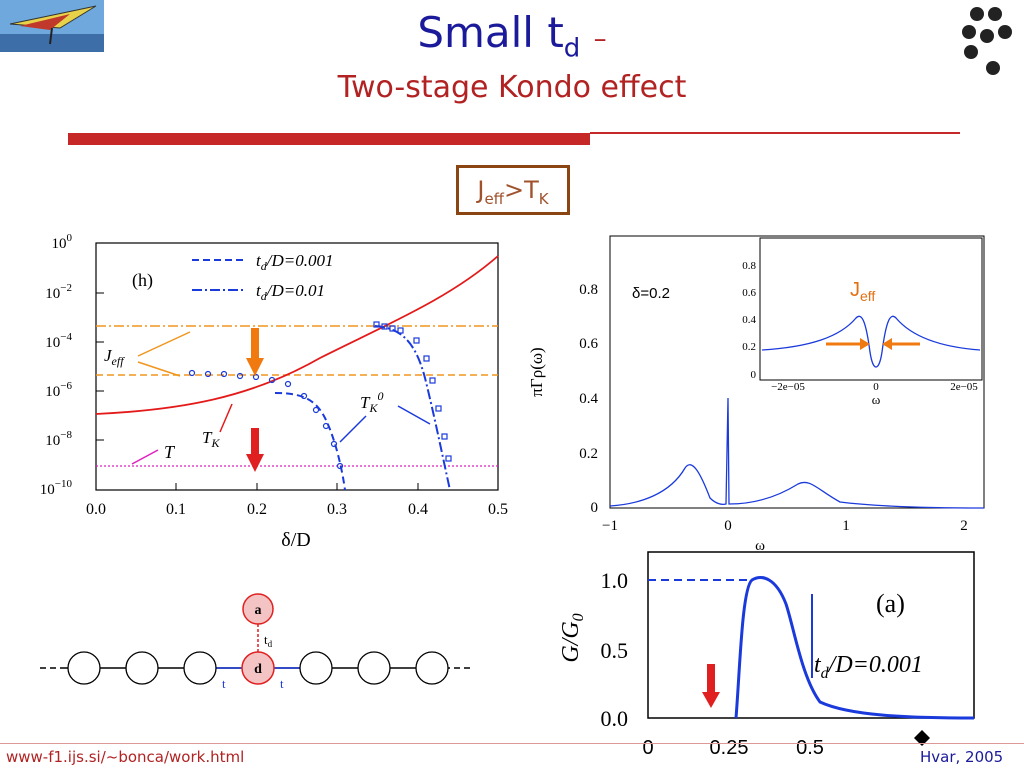  What do you see at coordinates (749, 347) in the screenshot?
I see `inset-ytick-label: 0.2` at bounding box center [749, 347].